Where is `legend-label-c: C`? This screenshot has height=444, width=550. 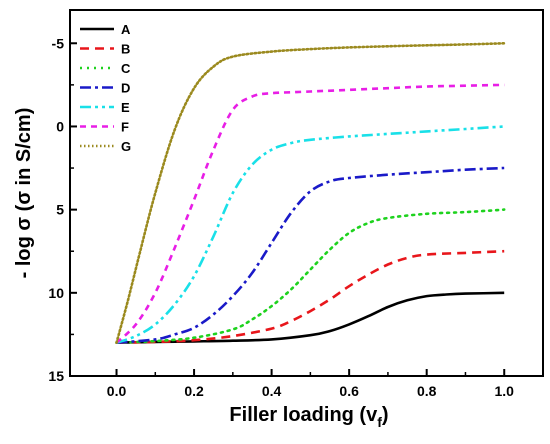
legend-label-c: C is located at coordinates (126, 68).